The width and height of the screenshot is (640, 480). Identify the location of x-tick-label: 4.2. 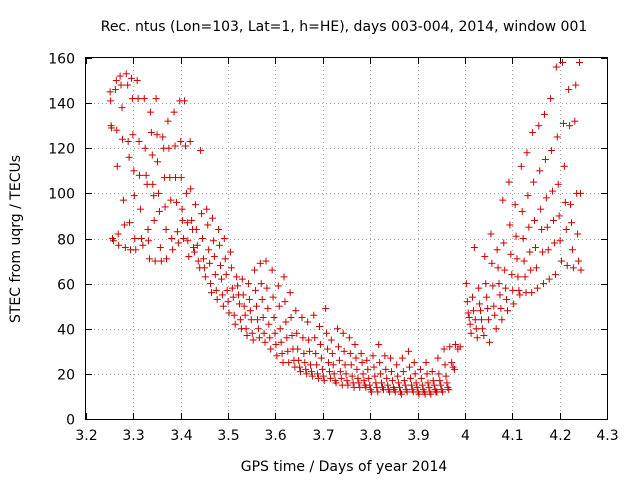
(560, 436).